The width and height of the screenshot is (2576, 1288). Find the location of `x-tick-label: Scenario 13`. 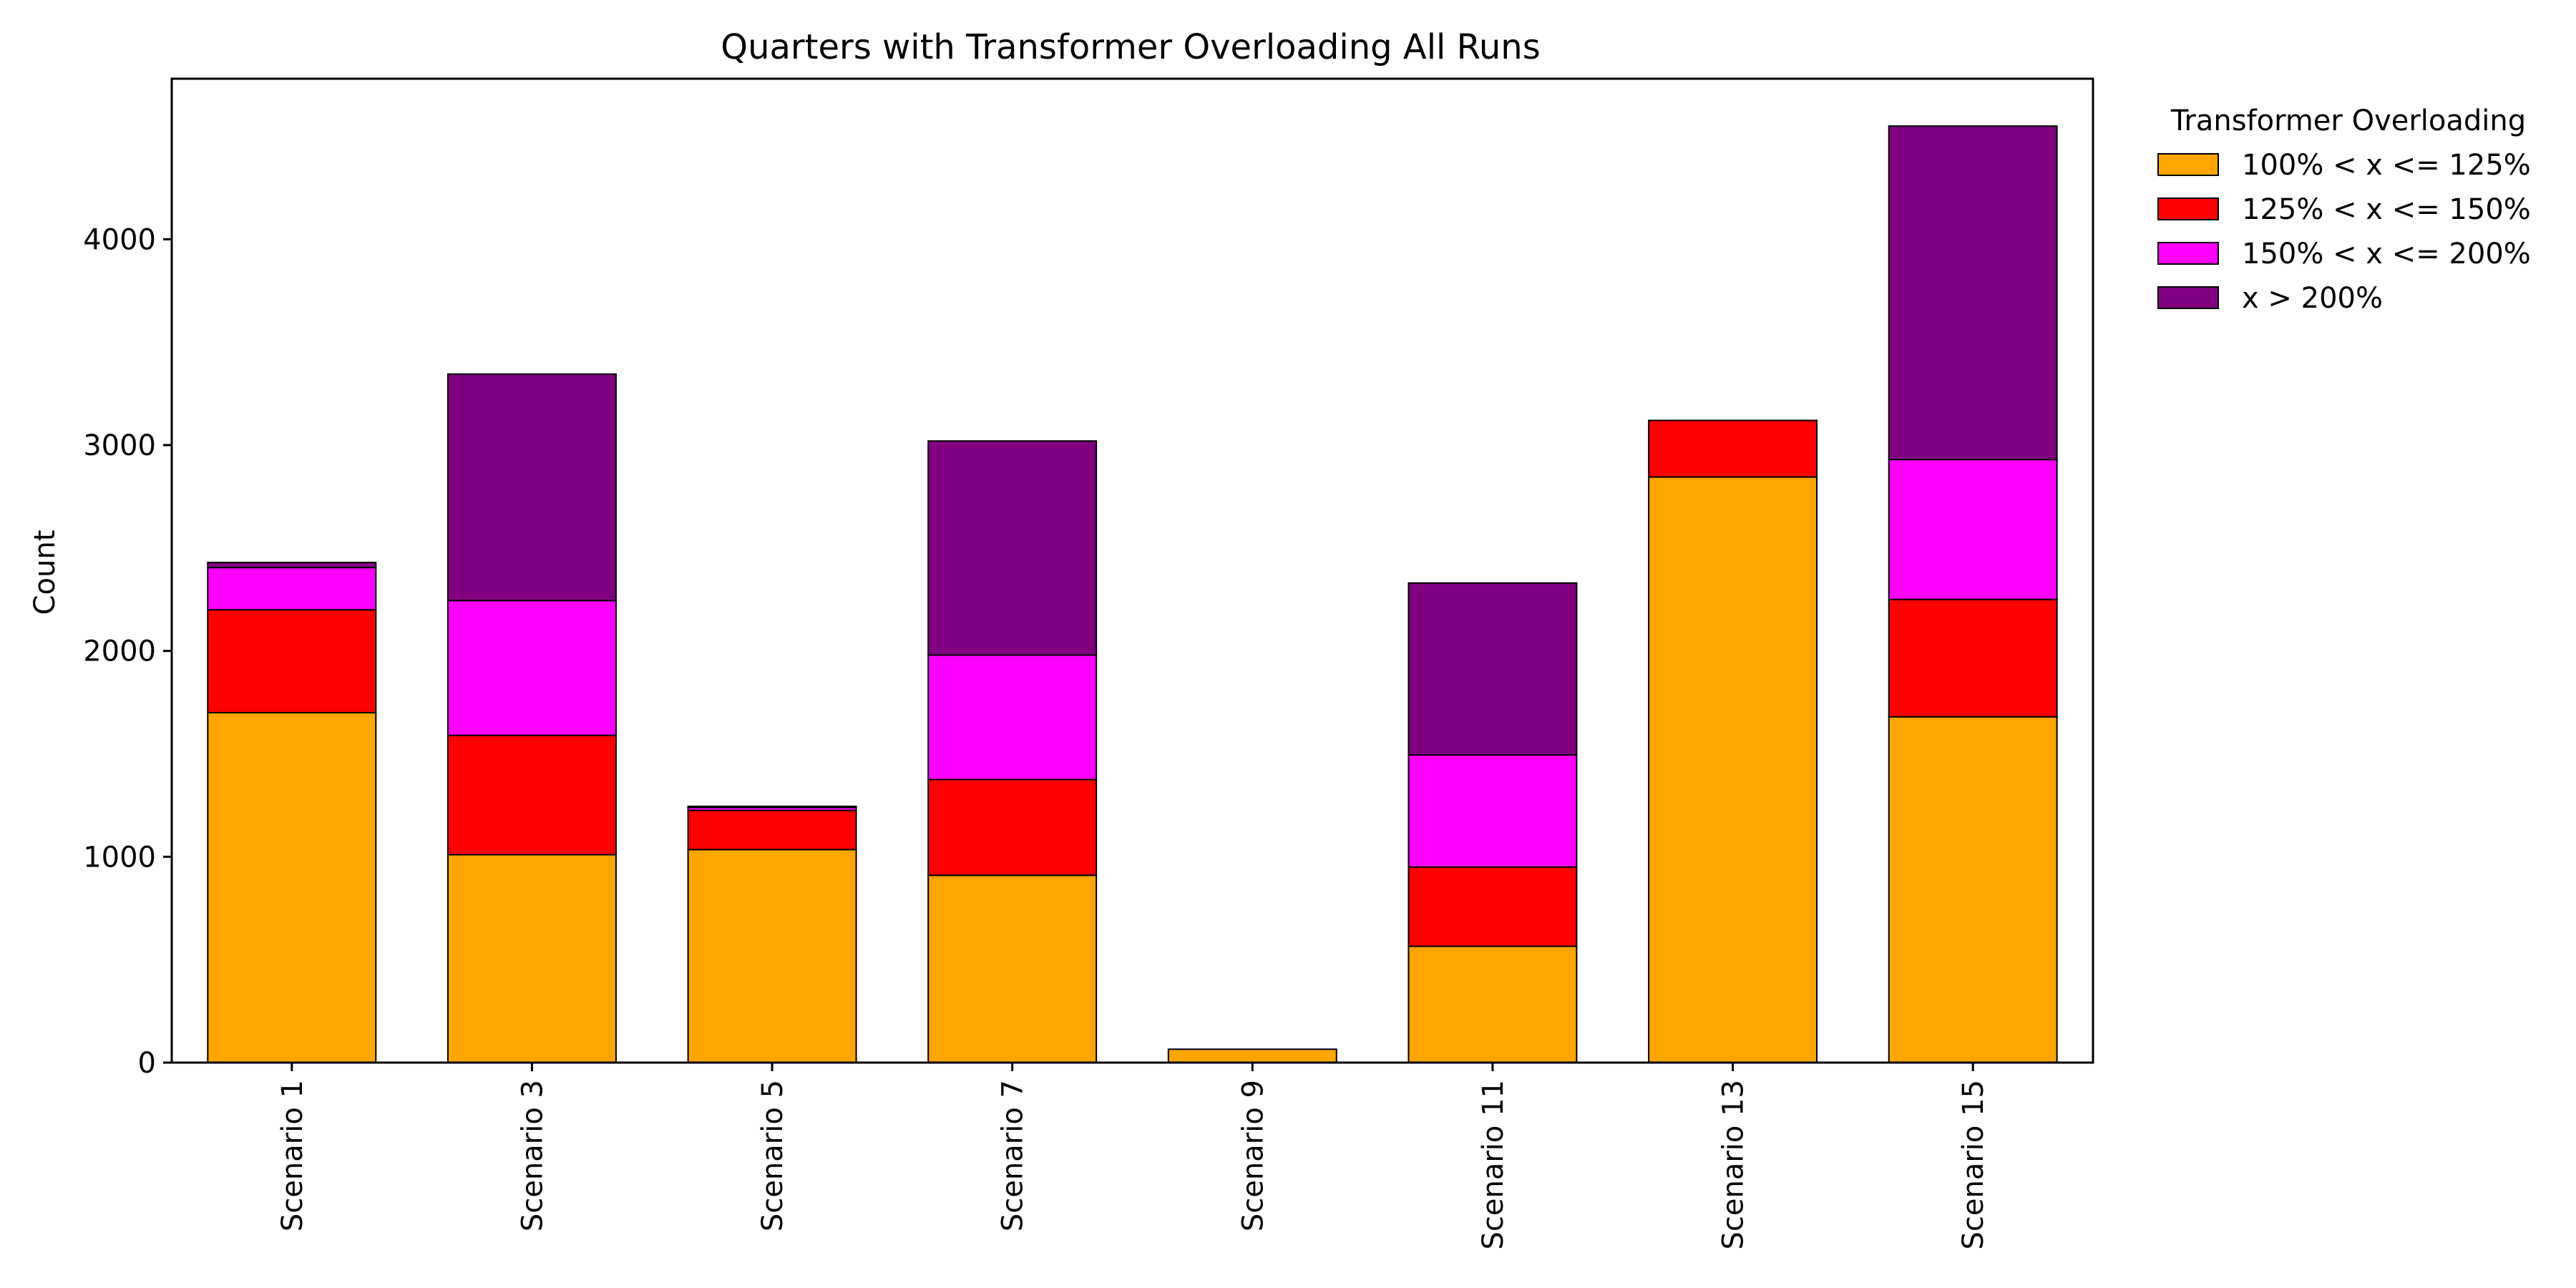

x-tick-label: Scenario 13 is located at coordinates (1733, 1165).